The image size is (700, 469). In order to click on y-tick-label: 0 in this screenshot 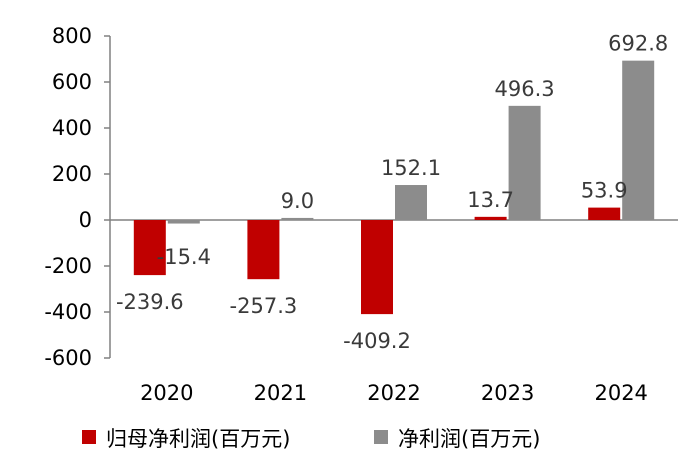, I will do `click(85, 220)`.